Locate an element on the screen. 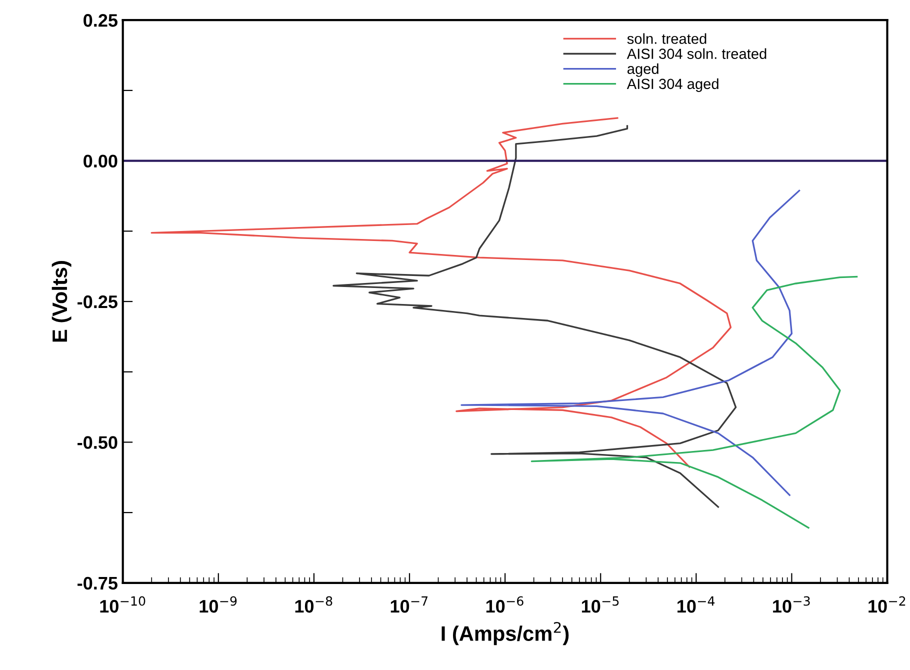  x-tick-label: 10$^{−9}$ is located at coordinates (218, 604).